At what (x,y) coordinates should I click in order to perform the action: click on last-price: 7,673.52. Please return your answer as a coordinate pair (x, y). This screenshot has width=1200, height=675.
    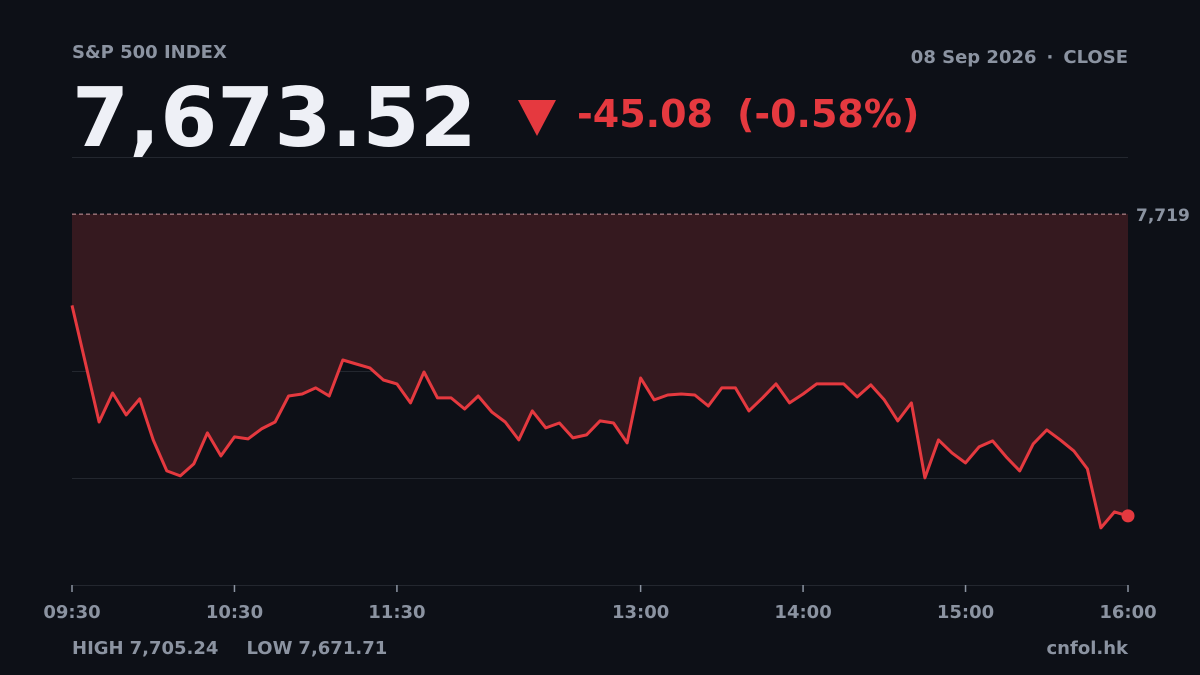
    Looking at the image, I should click on (274, 118).